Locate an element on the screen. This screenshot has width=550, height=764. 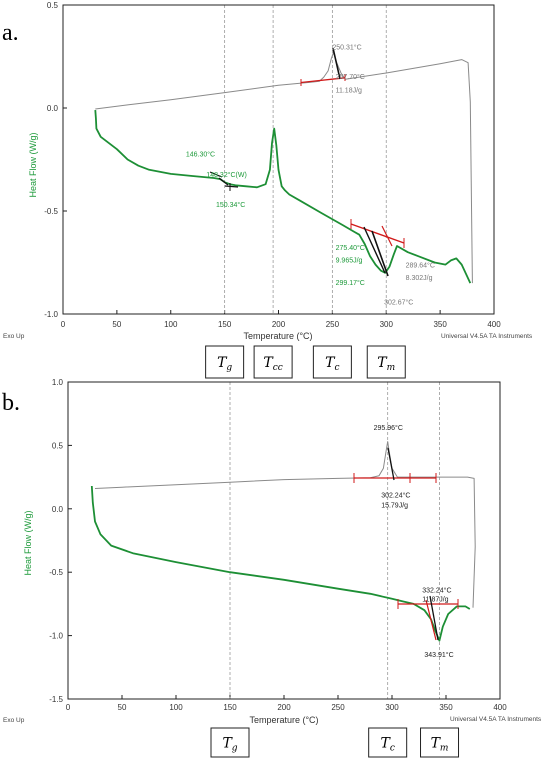
temp-box-tcc: Tcc is located at coordinates (273, 362).